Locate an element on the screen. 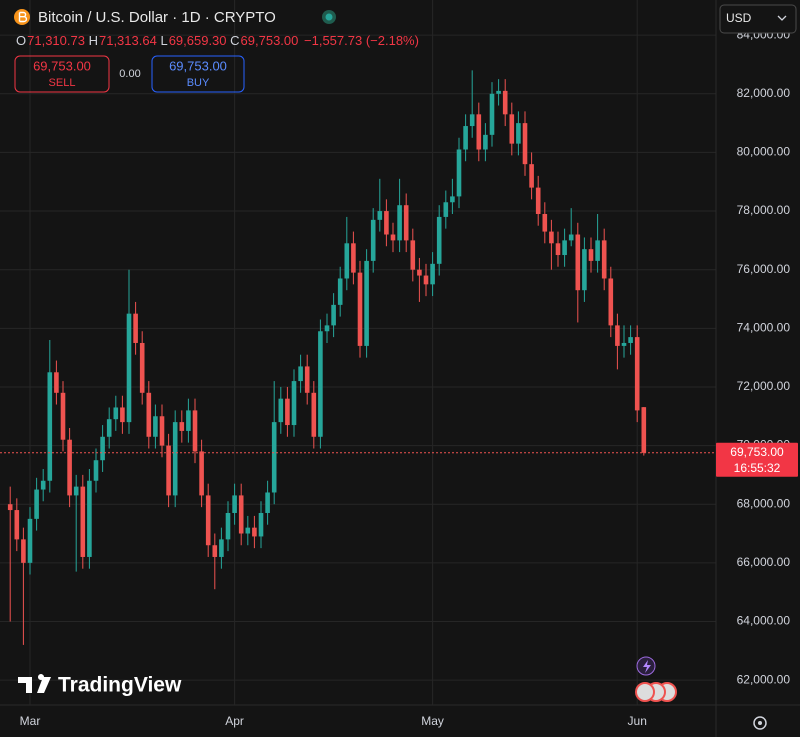  y-tick-label: 80,000.00 is located at coordinates (764, 152).